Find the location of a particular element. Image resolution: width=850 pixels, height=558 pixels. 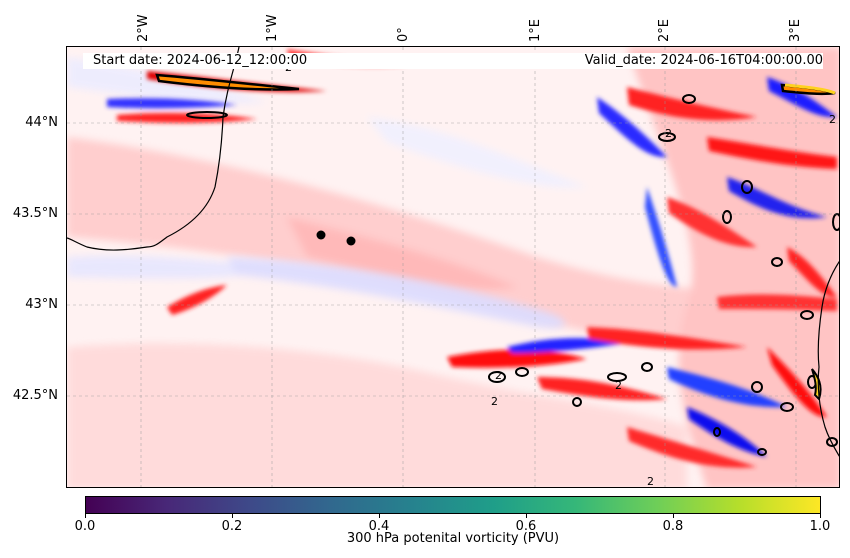

lon-label-1e: 1°E is located at coordinates (535, 30).